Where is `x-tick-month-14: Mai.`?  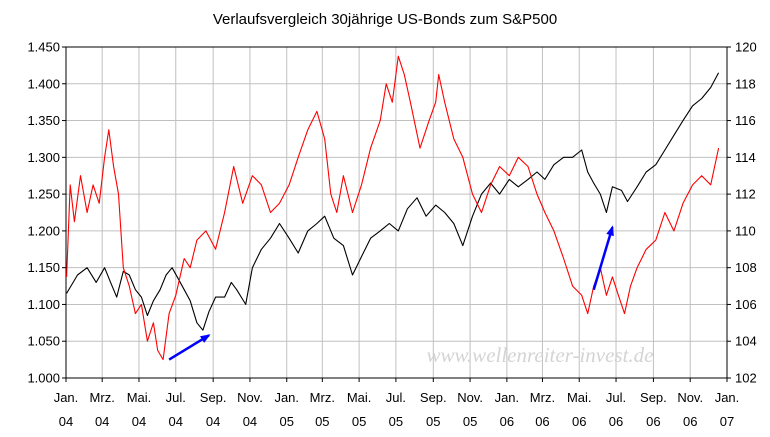
x-tick-month-14: Mai. is located at coordinates (579, 397).